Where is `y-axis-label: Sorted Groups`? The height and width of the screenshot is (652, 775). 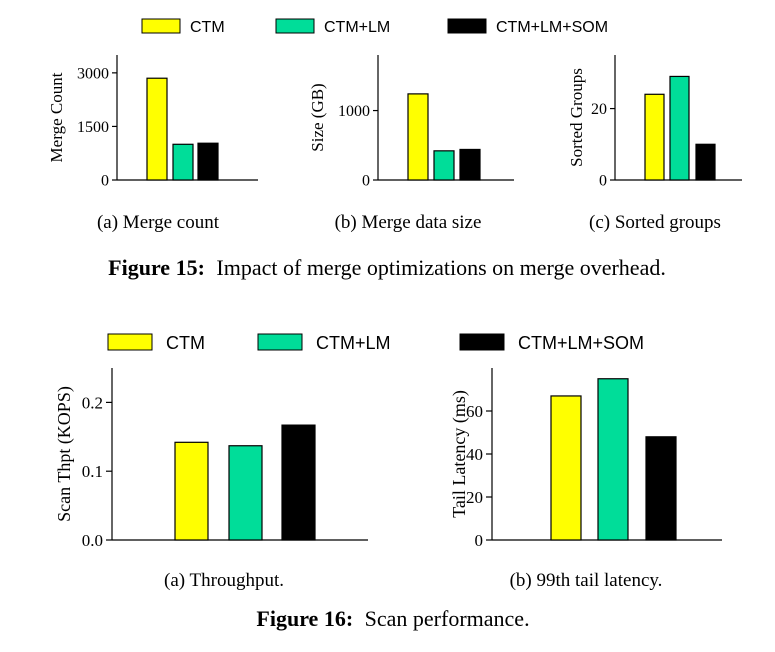 y-axis-label: Sorted Groups is located at coordinates (576, 117).